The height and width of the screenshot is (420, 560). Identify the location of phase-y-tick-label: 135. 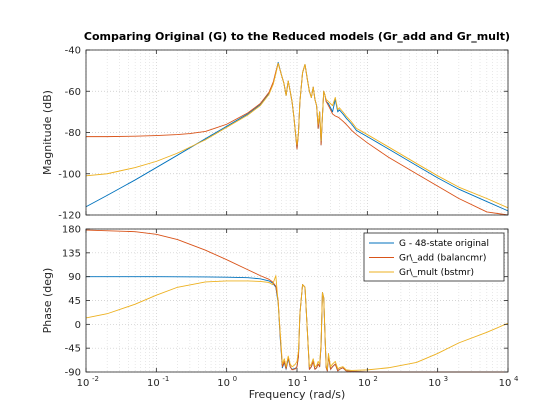
(71, 253).